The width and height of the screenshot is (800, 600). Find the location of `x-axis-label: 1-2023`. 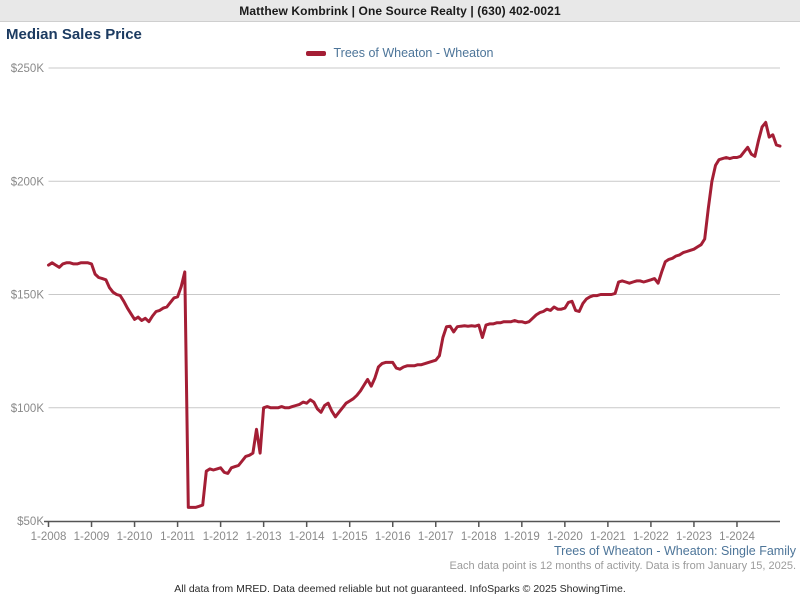

x-axis-label: 1-2023 is located at coordinates (694, 537).